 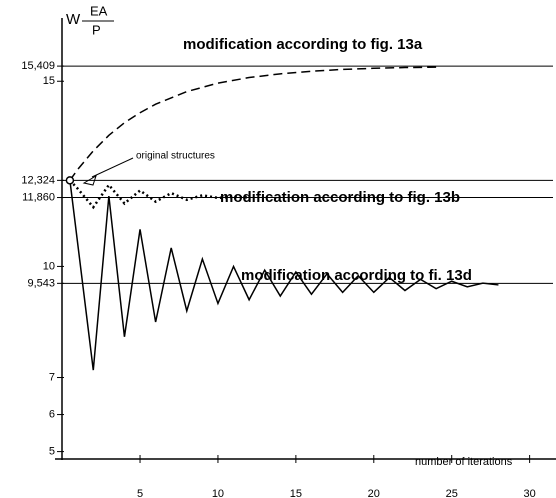 I want to click on x-tick-label: 10, so click(x=218, y=493).